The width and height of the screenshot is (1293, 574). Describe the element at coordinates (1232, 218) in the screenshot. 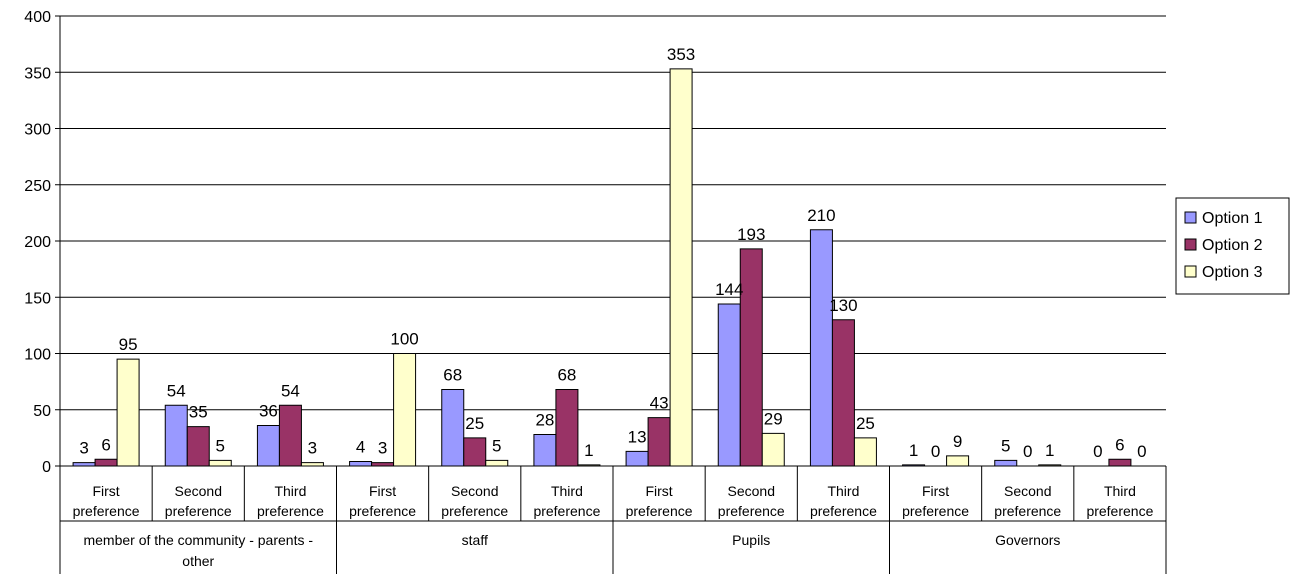

I see `legend-entry: Option 1` at that location.